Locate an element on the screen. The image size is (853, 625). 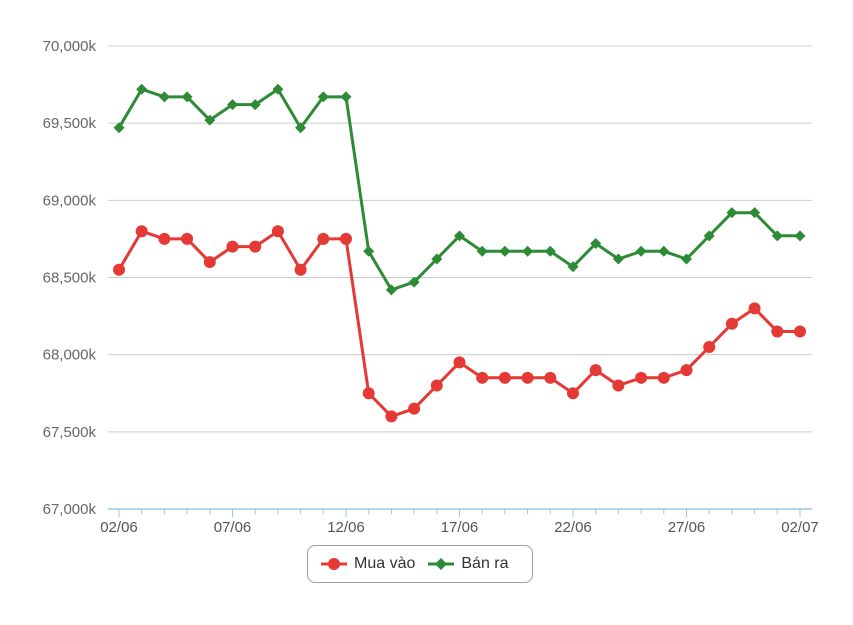
y-tick-label: 67,500k is located at coordinates (70, 432).